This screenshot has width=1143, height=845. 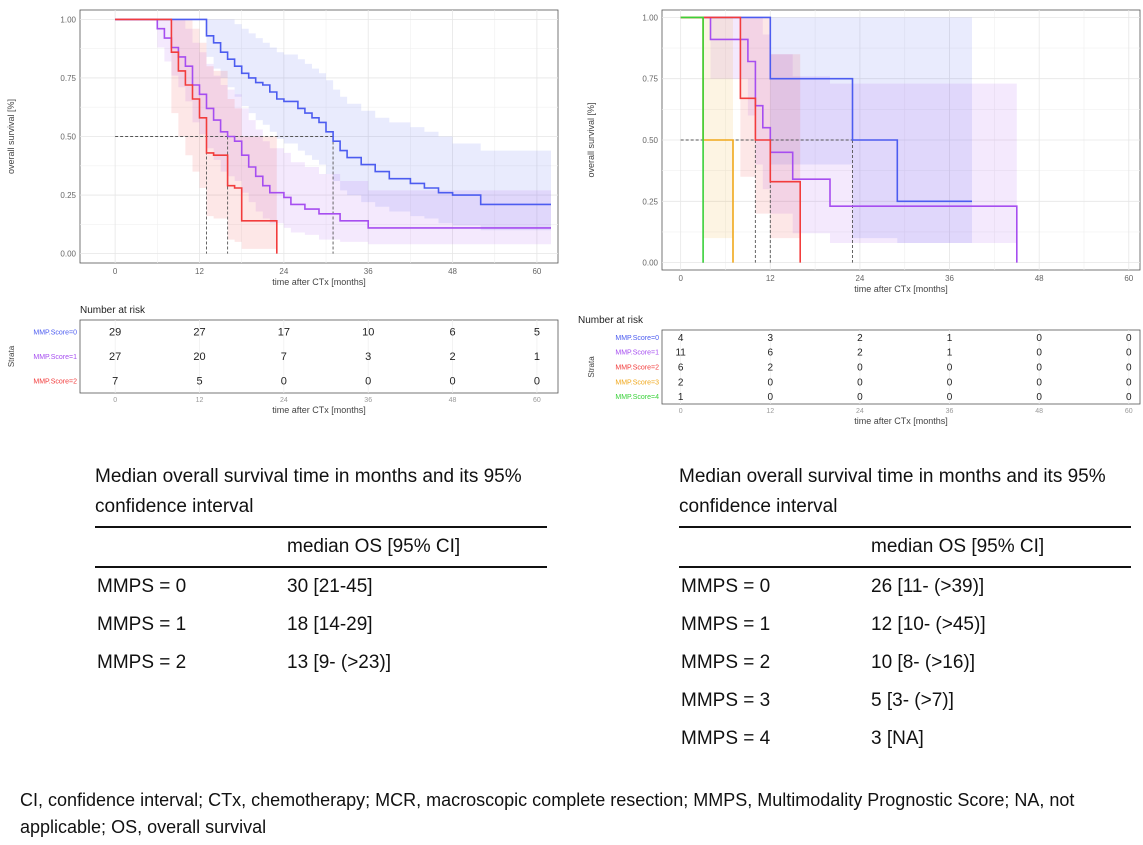 What do you see at coordinates (115, 357) in the screenshot?
I see `risk-count: 27` at bounding box center [115, 357].